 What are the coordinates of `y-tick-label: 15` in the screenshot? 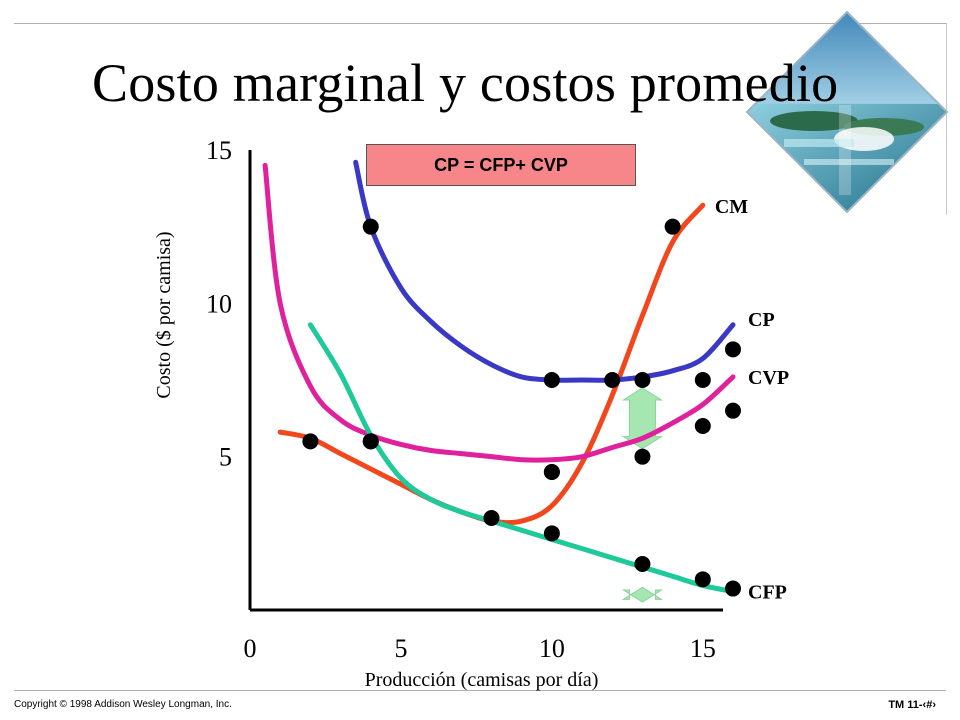 It's located at (219, 150).